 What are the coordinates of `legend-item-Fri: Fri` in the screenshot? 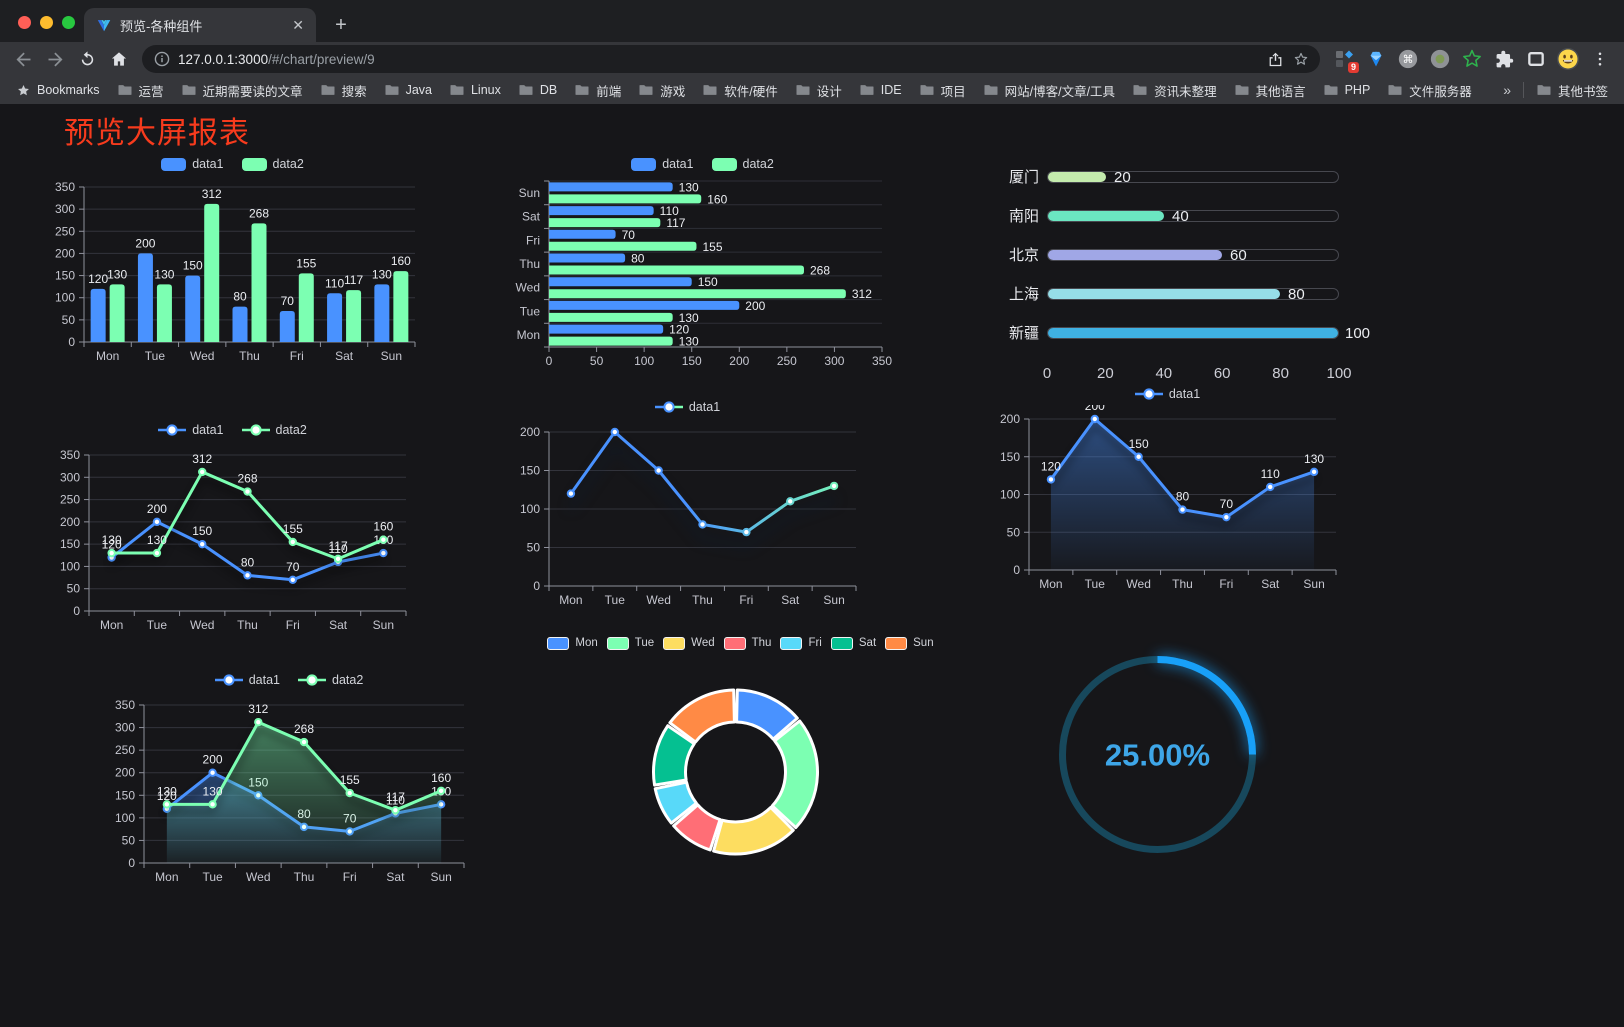 It's located at (801, 643).